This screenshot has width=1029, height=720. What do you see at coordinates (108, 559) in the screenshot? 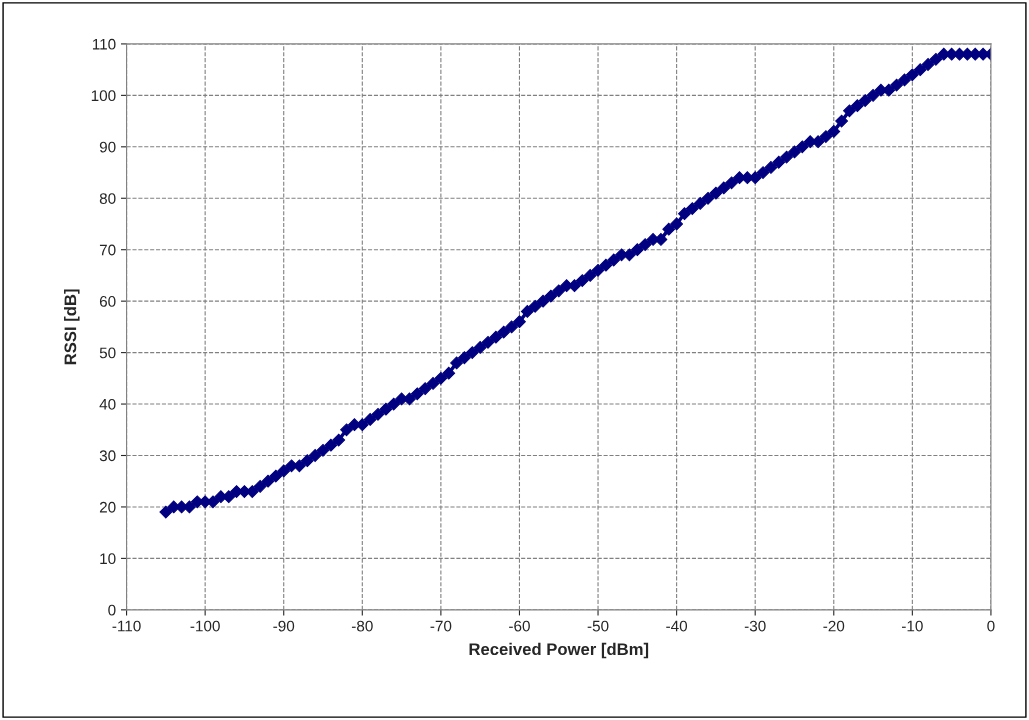
I see `y-tick-label: 10` at bounding box center [108, 559].